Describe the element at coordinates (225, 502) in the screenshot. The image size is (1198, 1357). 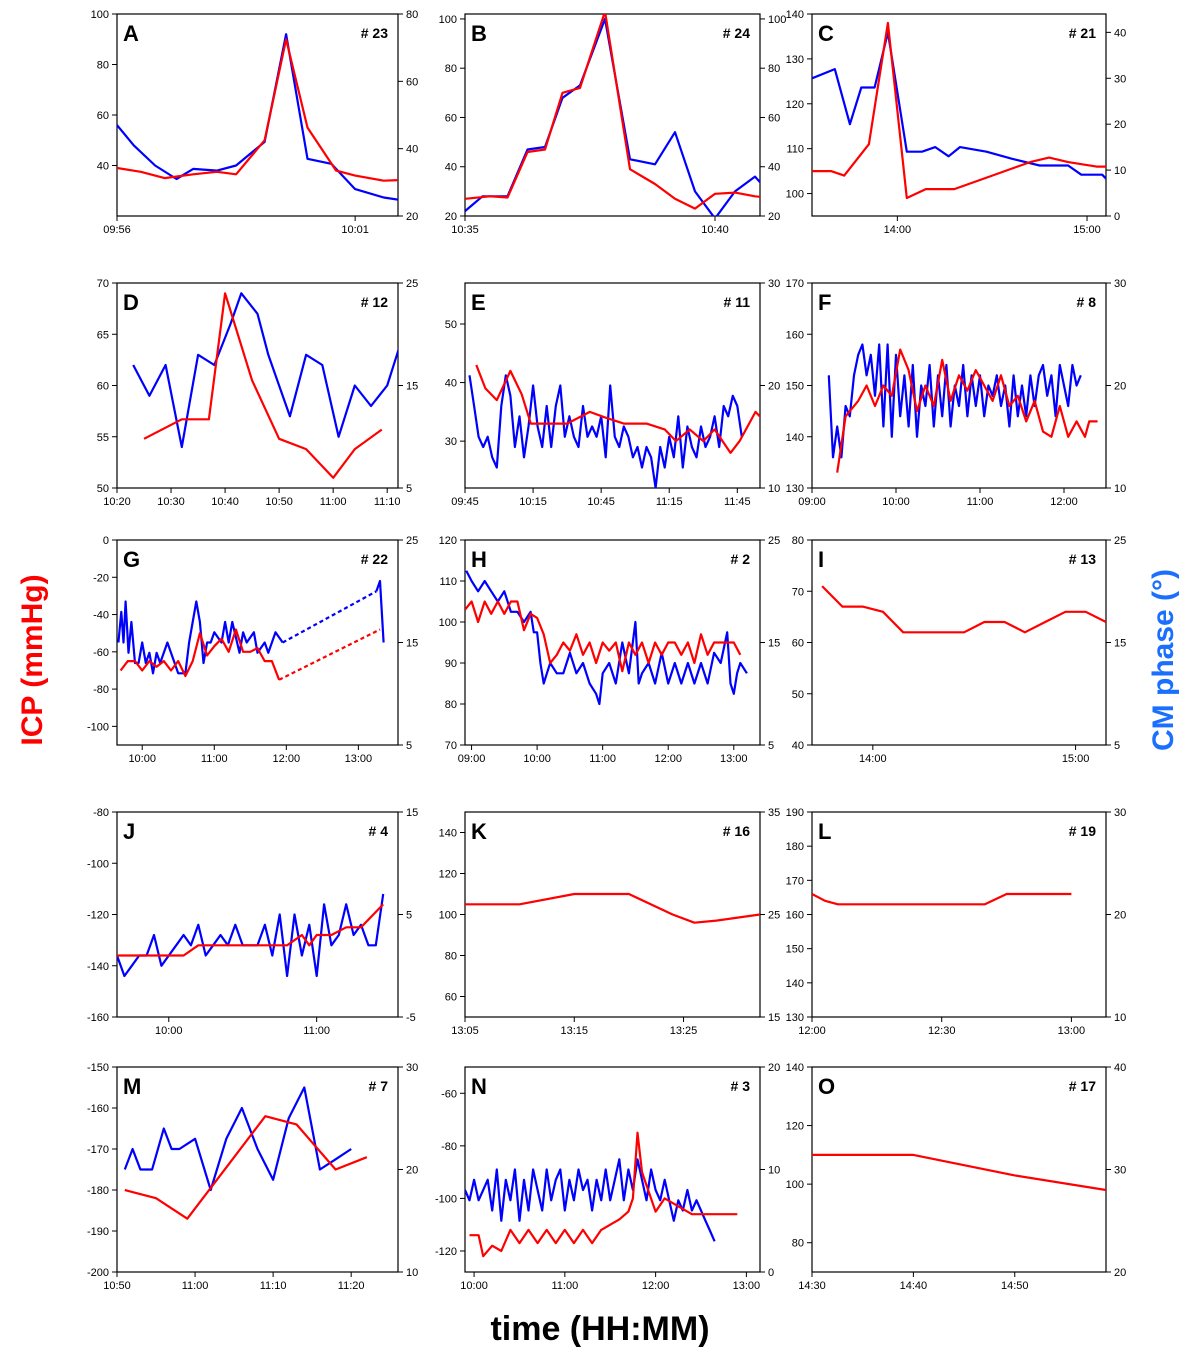
I see `x-tick-label: 10:40` at that location.